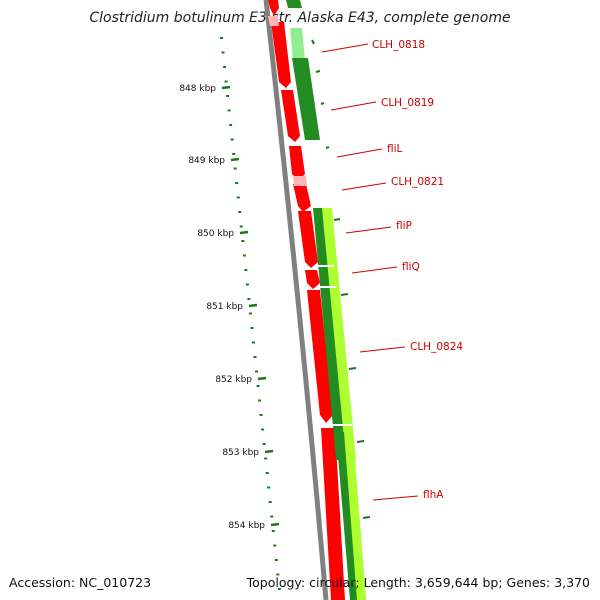  Describe the element at coordinates (300, 181) in the screenshot. I see `gene-shade-mid` at that location.